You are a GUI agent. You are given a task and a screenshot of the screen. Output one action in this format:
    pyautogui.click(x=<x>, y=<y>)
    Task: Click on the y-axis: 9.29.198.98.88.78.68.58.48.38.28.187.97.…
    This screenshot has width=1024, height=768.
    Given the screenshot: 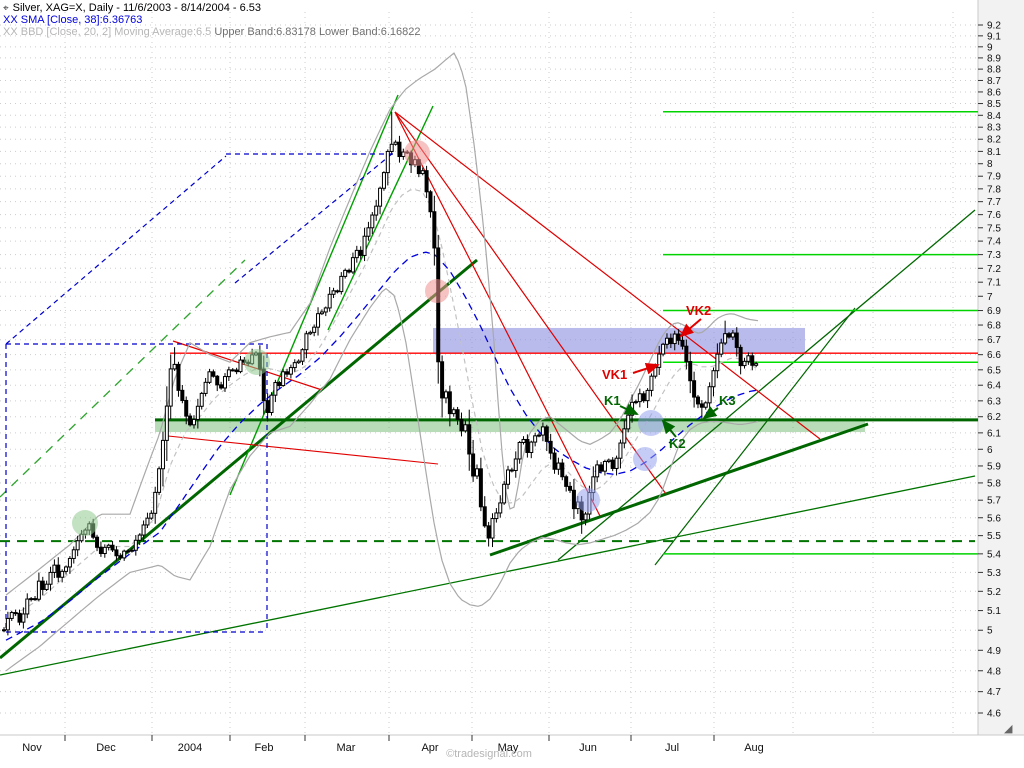 What is the action you would take?
    pyautogui.click(x=989, y=370)
    